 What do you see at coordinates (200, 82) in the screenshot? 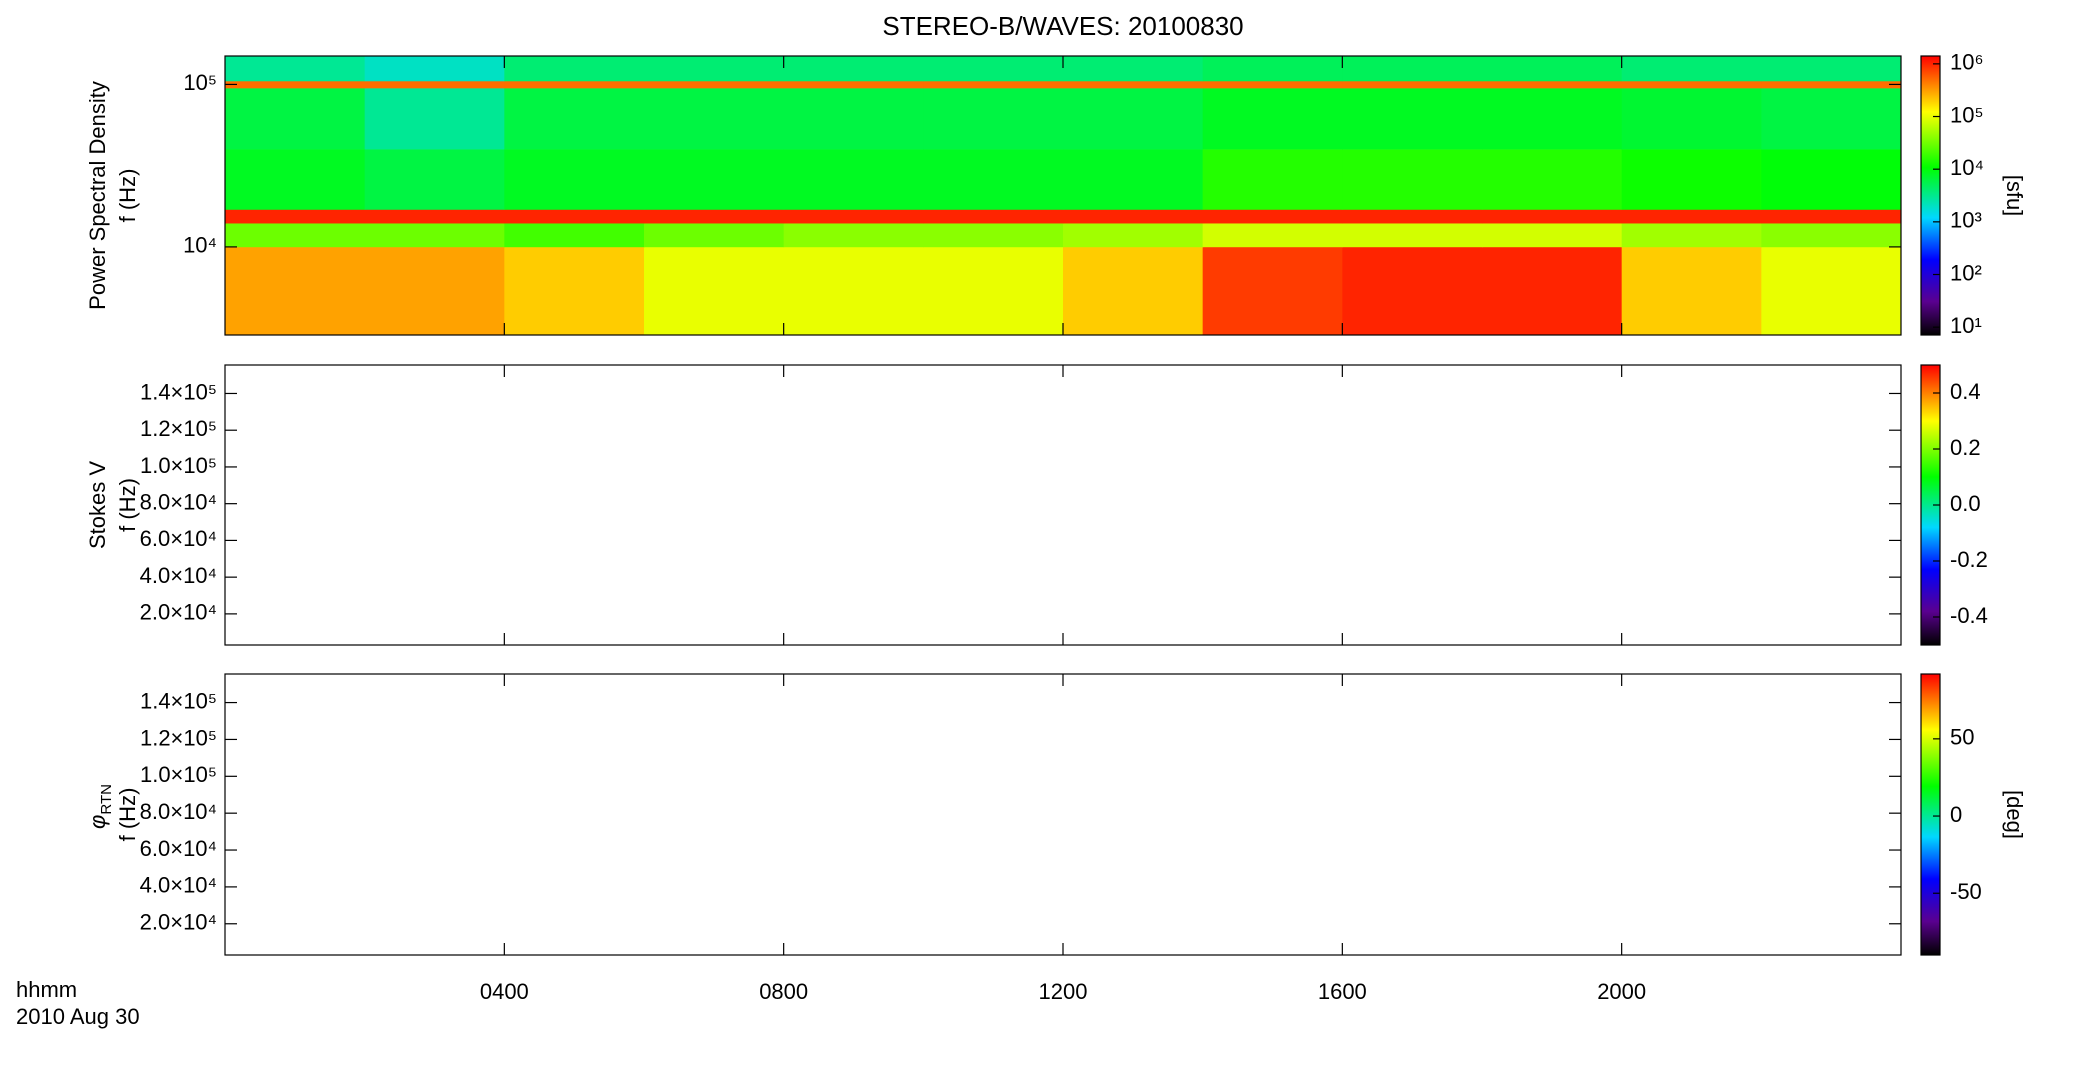
I see `y-tick-label: 10⁵` at bounding box center [200, 82].